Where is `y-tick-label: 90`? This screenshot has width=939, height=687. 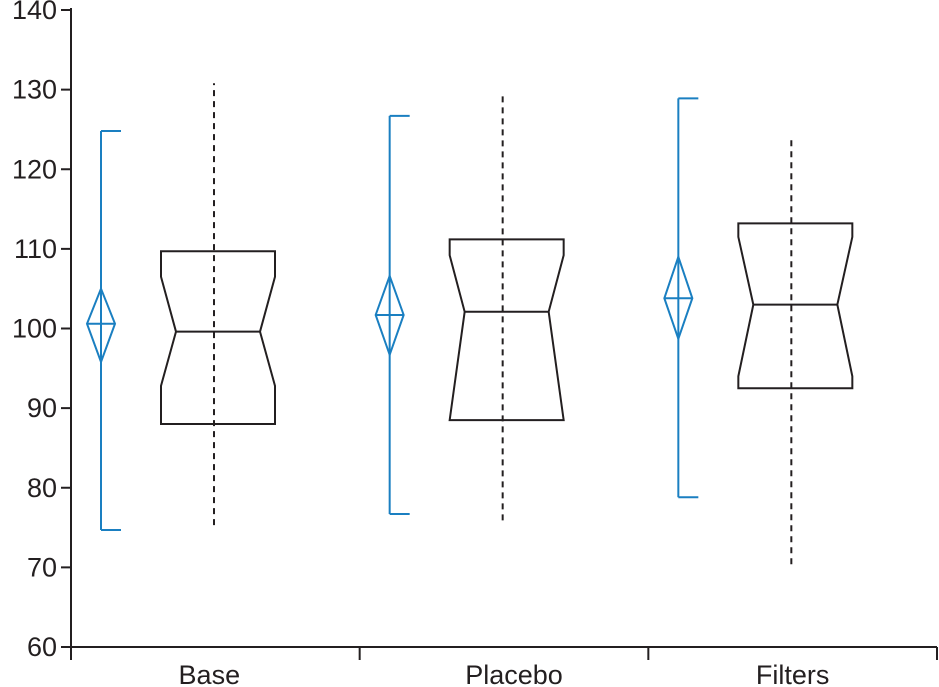 y-tick-label: 90 is located at coordinates (42, 408).